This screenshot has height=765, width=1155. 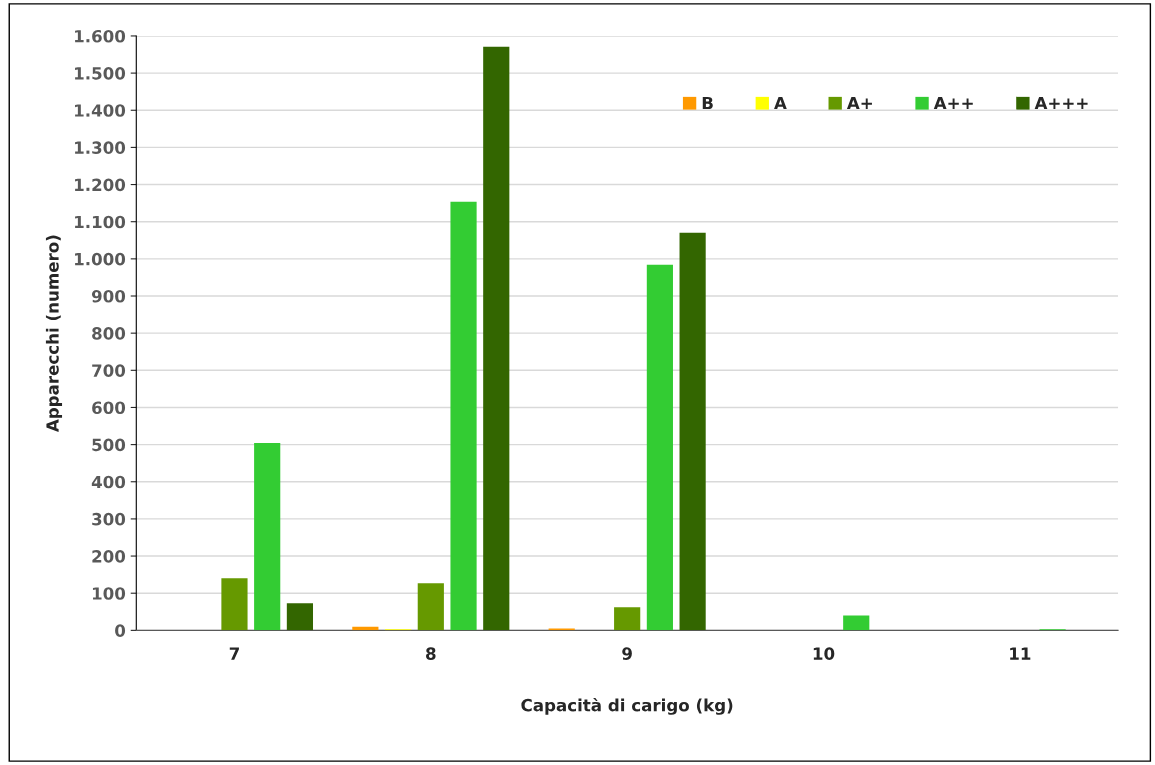 What do you see at coordinates (100, 36) in the screenshot?
I see `y-tick-label: 1.600` at bounding box center [100, 36].